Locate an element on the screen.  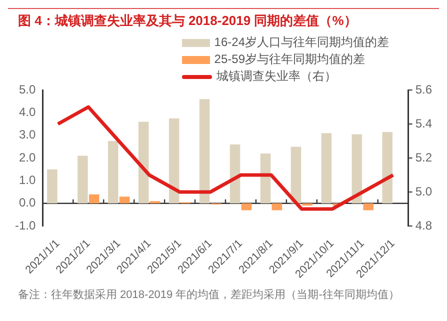
legend-label: 25-59岁与往年同期均值的差 is located at coordinates (289, 59).